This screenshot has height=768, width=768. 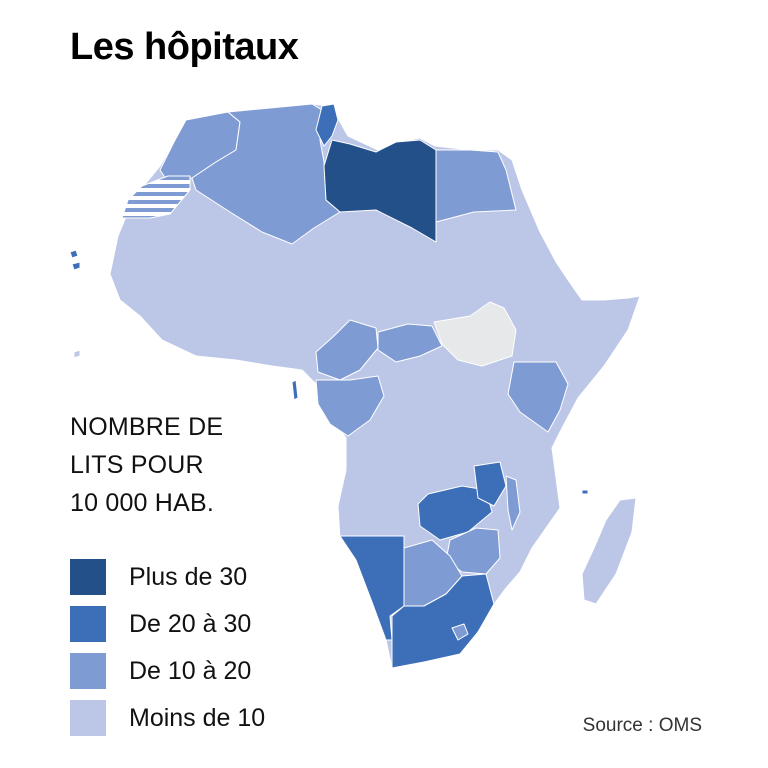 I want to click on region-lesotho, so click(x=460, y=632).